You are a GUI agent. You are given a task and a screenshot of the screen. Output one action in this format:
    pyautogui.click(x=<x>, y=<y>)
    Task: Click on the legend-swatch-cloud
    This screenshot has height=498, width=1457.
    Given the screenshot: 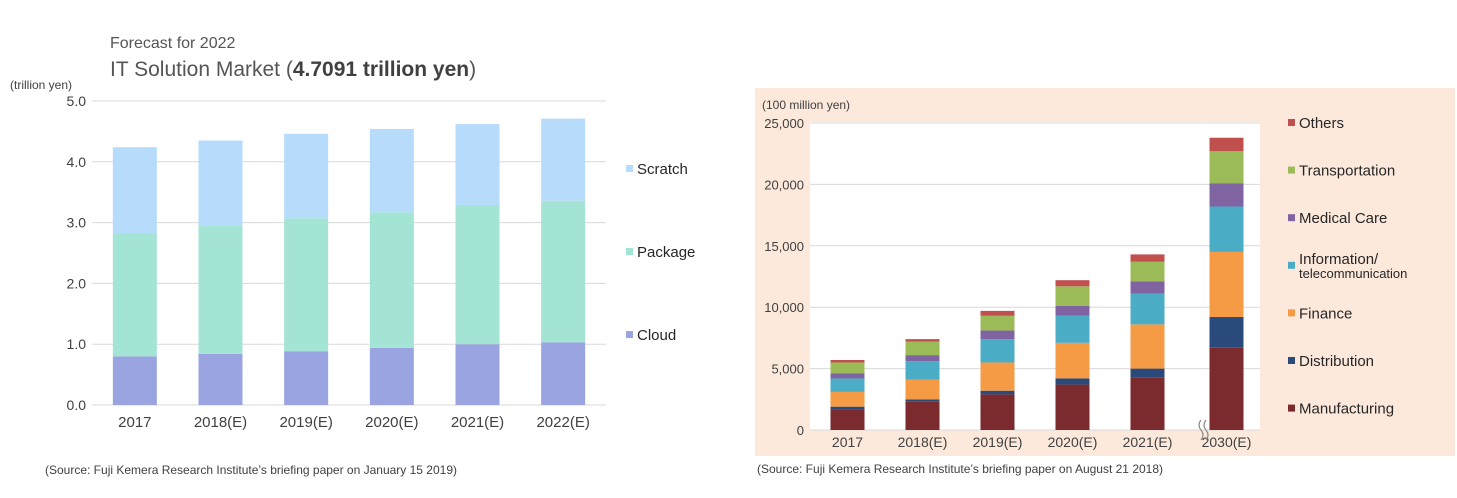 What is the action you would take?
    pyautogui.click(x=629, y=334)
    